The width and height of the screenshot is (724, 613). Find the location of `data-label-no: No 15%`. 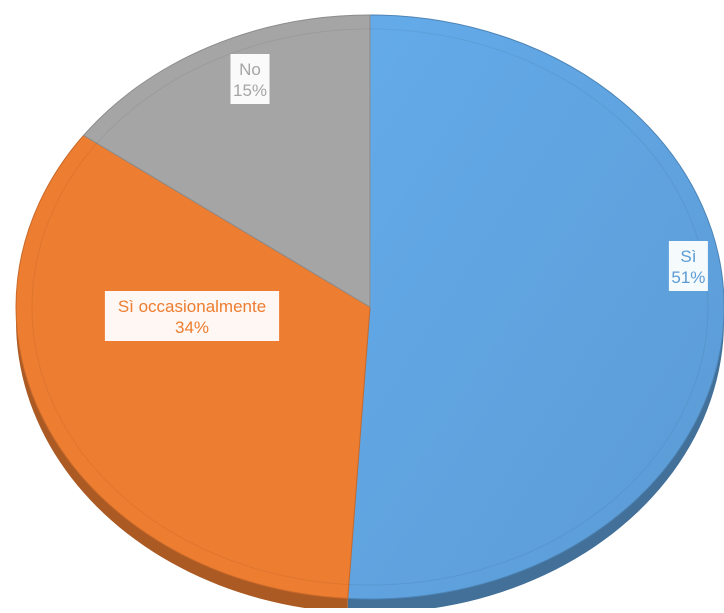

data-label-no: No 15% is located at coordinates (250, 79).